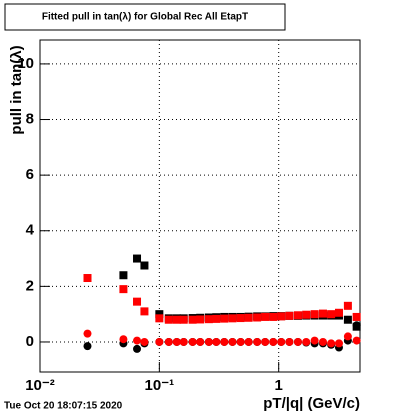 The height and width of the screenshot is (414, 400). I want to click on x-tick-label: 10⁻¹, so click(160, 385).